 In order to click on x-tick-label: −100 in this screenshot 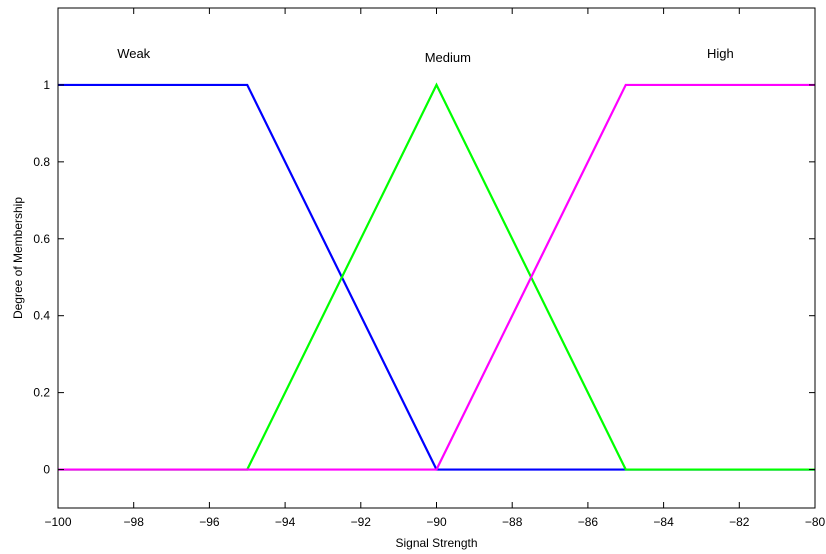, I will do `click(57, 522)`.